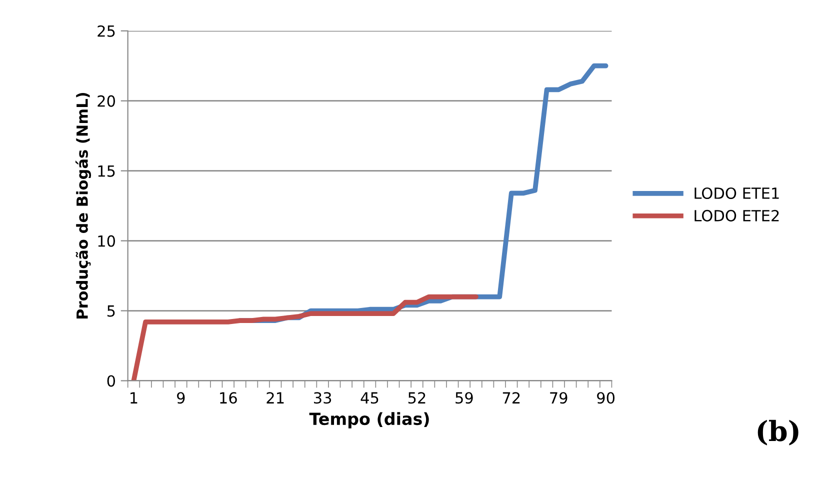  What do you see at coordinates (559, 398) in the screenshot?
I see `x-tick-label: 79` at bounding box center [559, 398].